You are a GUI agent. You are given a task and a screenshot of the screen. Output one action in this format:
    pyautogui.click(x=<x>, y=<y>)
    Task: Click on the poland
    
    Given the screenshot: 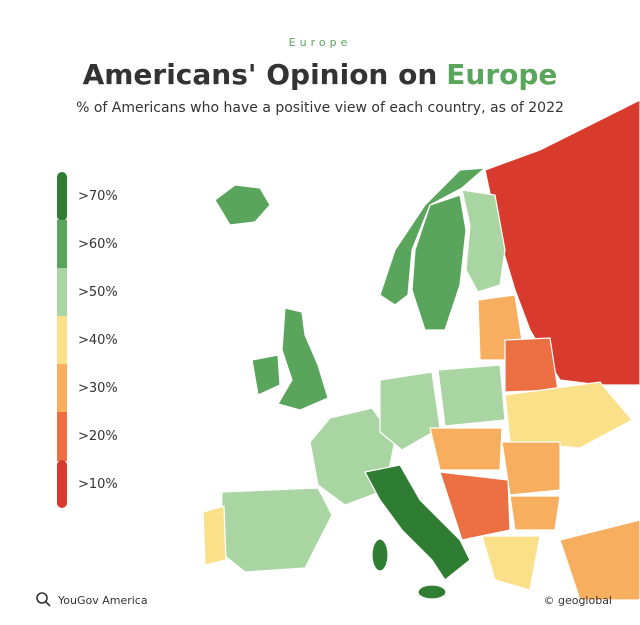 What is the action you would take?
    pyautogui.click(x=471, y=395)
    